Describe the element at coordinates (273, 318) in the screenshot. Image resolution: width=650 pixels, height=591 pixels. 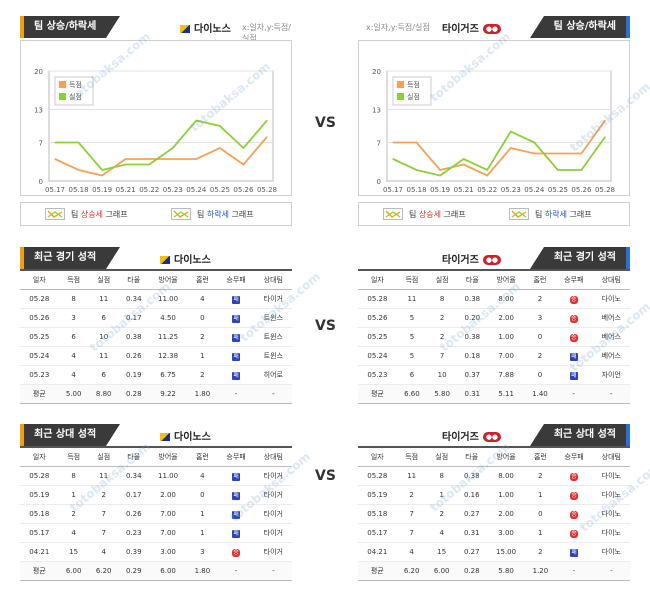
I see `cell-opp: 트윈스` at that location.